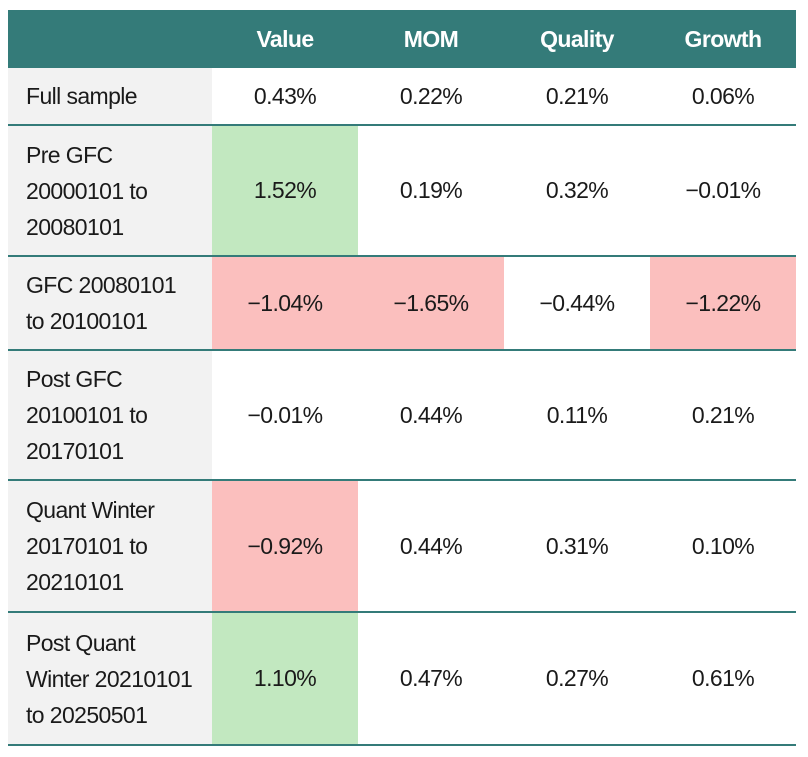 Image resolution: width=808 pixels, height=757 pixels. Describe the element at coordinates (74, 379) in the screenshot. I see `row-label-line: Post GFC` at that location.